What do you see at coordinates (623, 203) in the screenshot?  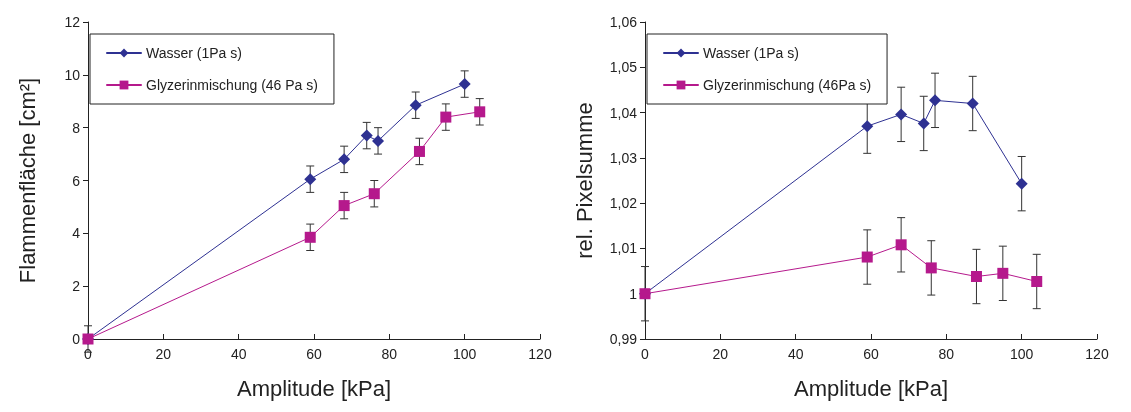 I see `y-tick-label: 1,02` at bounding box center [623, 203].